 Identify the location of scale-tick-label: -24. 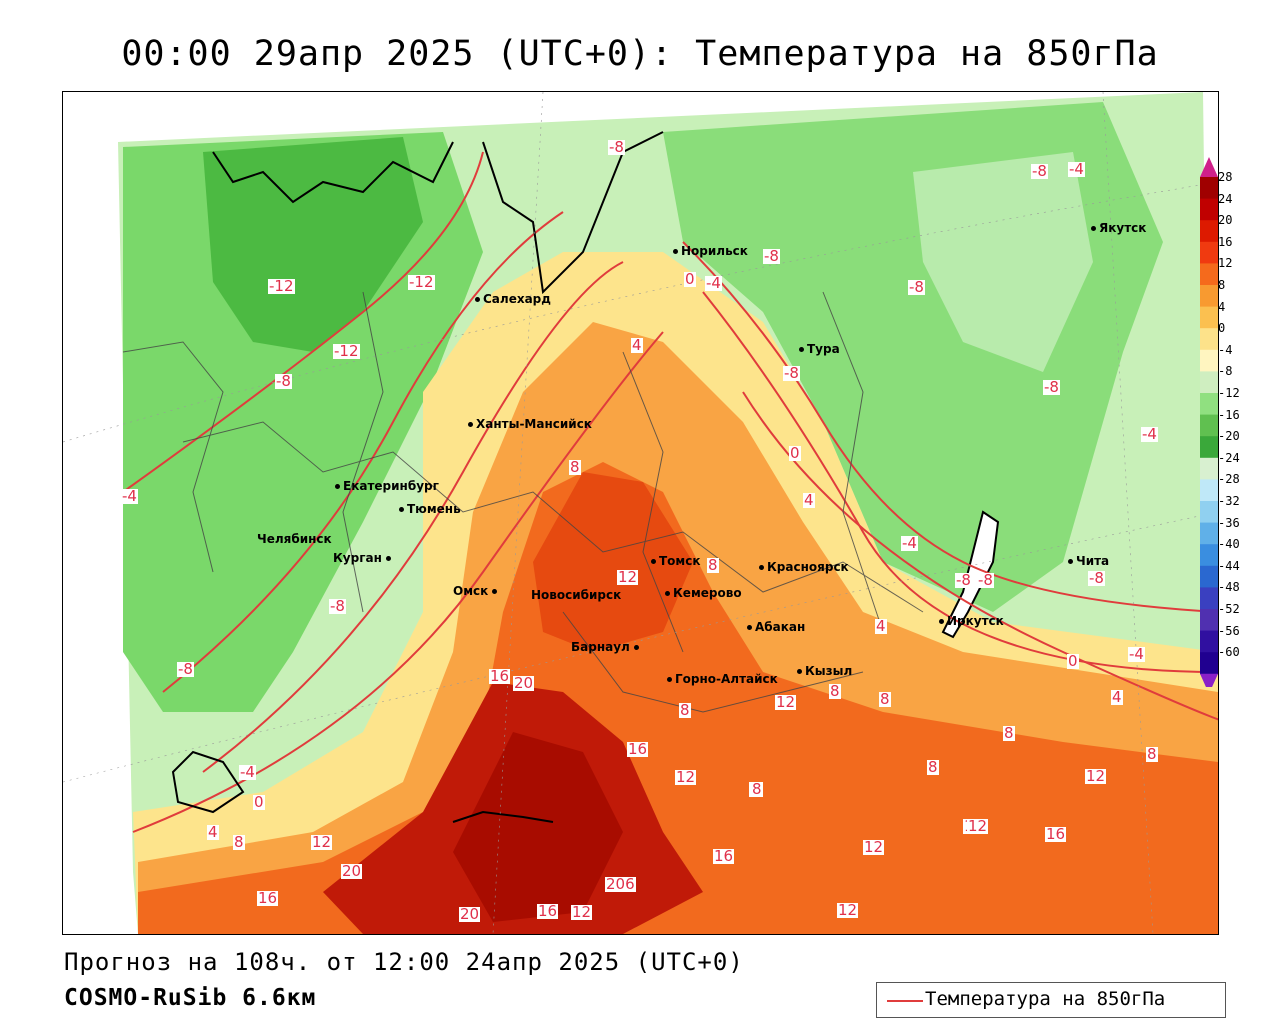
(1229, 458).